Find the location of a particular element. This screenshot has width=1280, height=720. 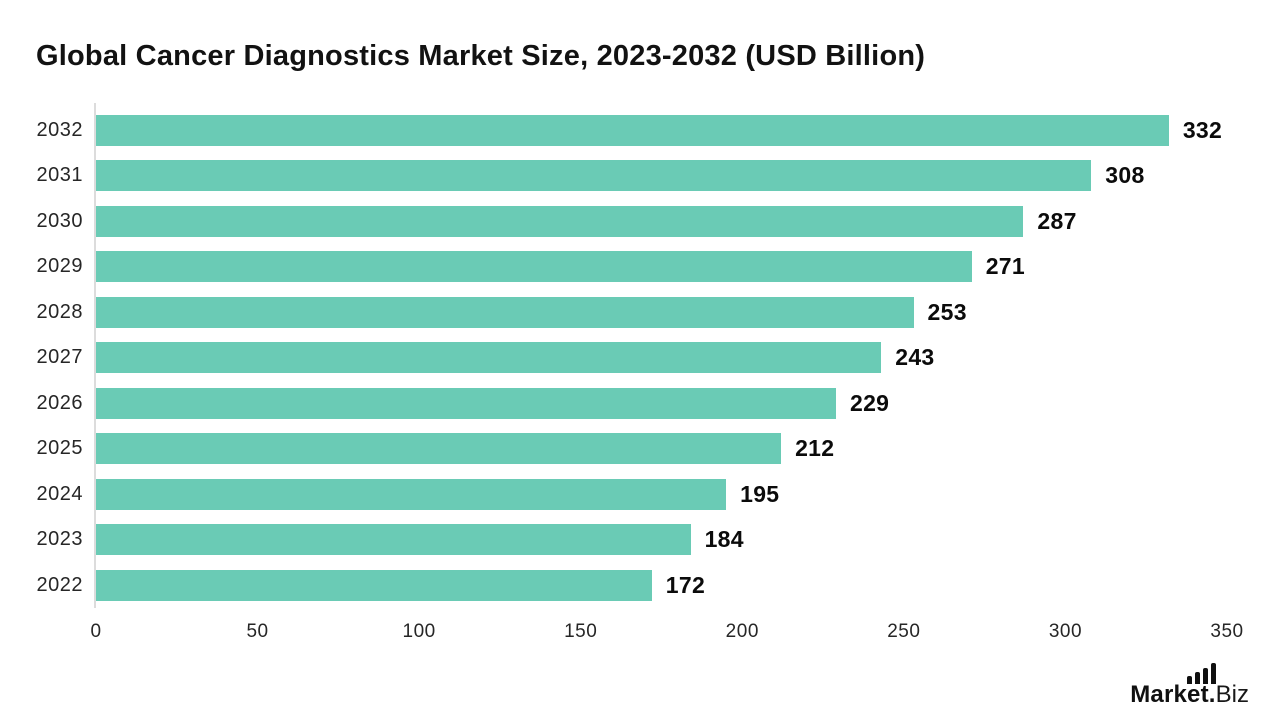

y-axis-label: 2031 is located at coordinates (59, 175).